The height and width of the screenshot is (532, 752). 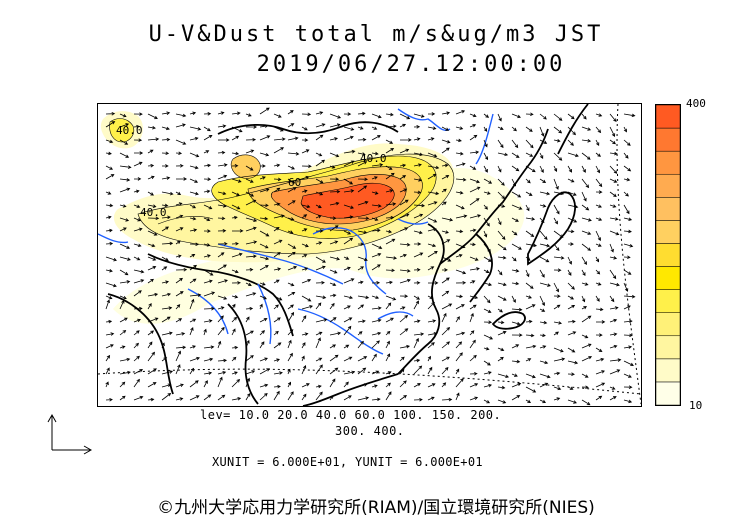 I want to click on contour-label: 60, so click(x=294, y=182).